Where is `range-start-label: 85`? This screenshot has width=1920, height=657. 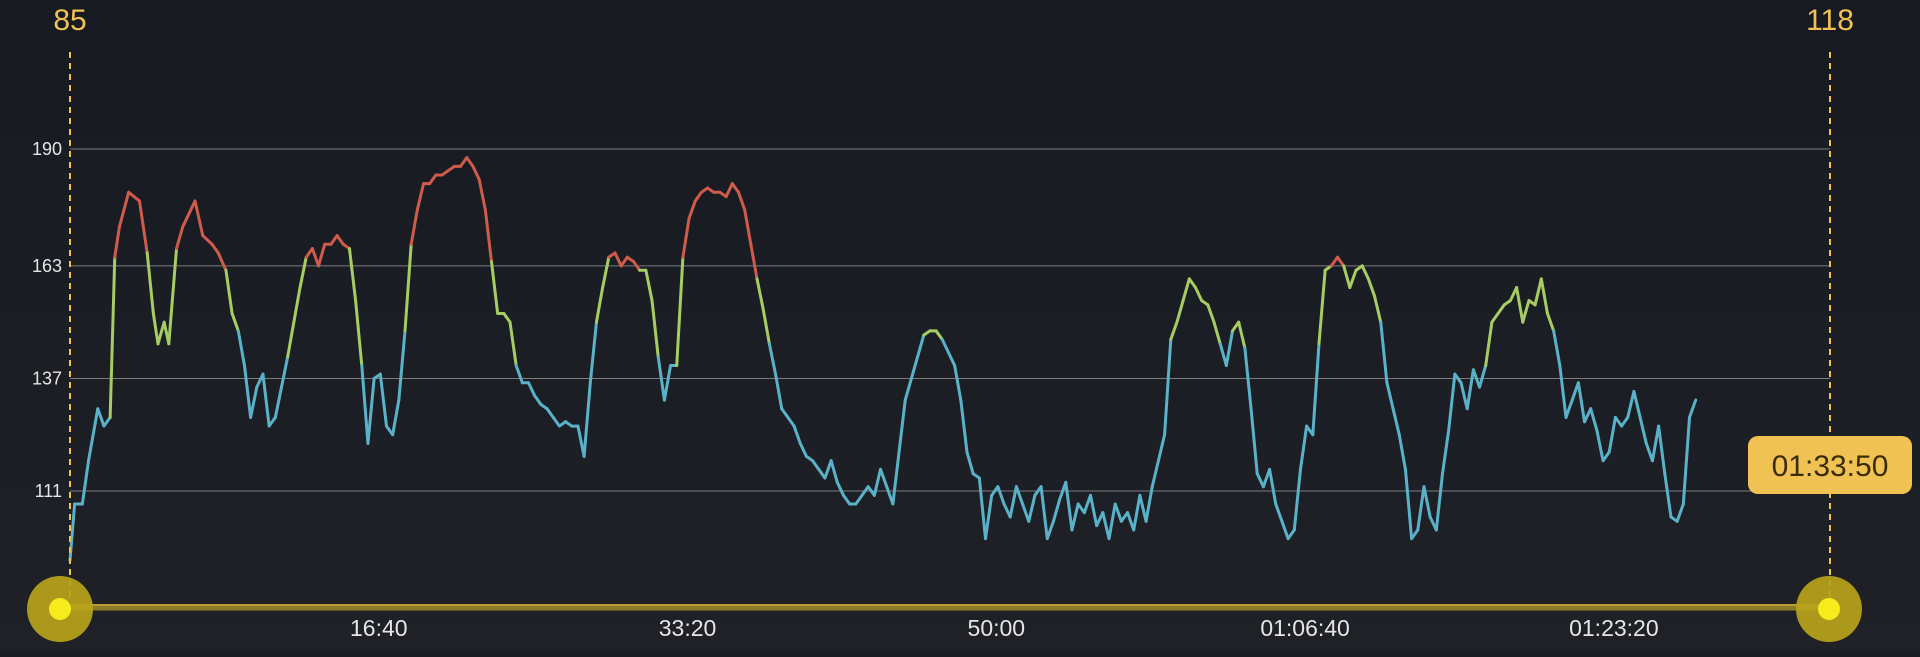 range-start-label: 85 is located at coordinates (69, 20).